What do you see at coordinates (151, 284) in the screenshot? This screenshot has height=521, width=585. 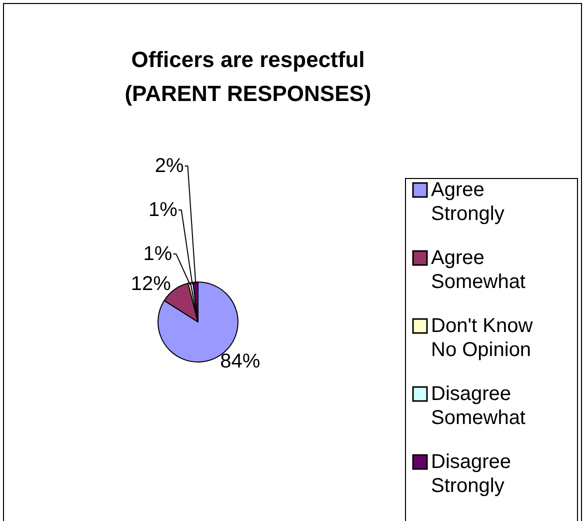 I see `data-label: 12%` at bounding box center [151, 284].